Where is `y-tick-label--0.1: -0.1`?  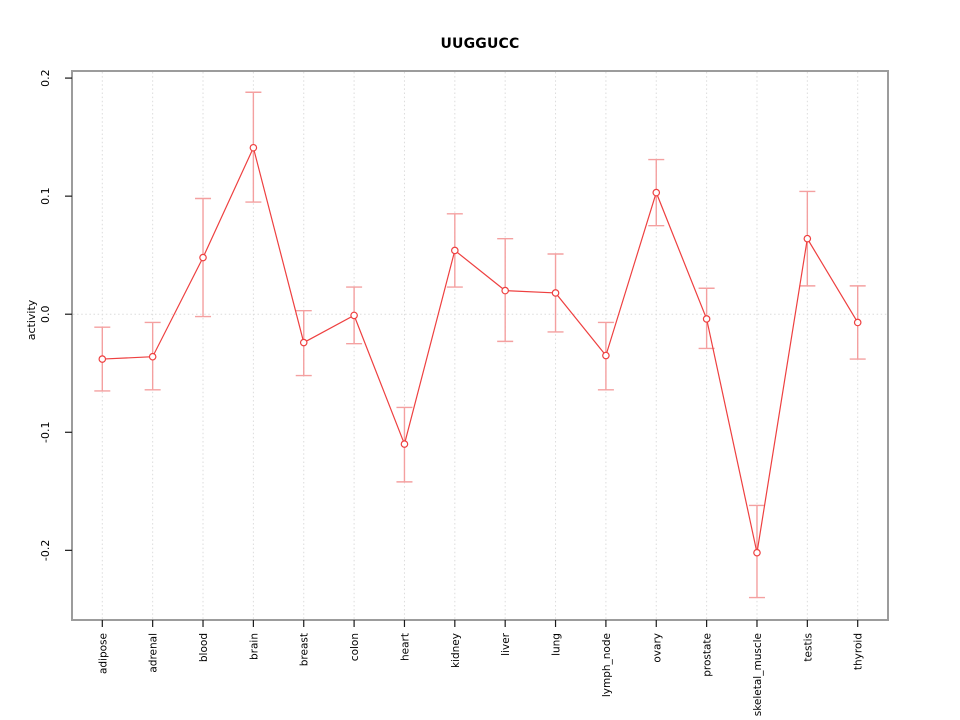 y-tick-label--0.1: -0.1 is located at coordinates (45, 432).